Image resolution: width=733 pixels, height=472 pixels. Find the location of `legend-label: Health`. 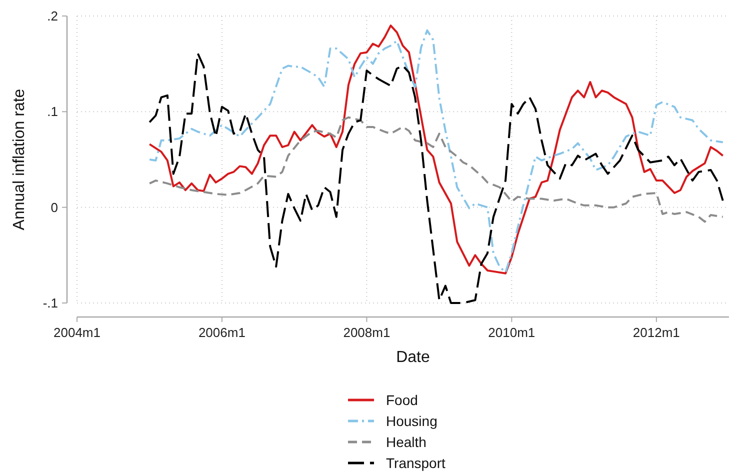

legend-label: Health is located at coordinates (406, 442).